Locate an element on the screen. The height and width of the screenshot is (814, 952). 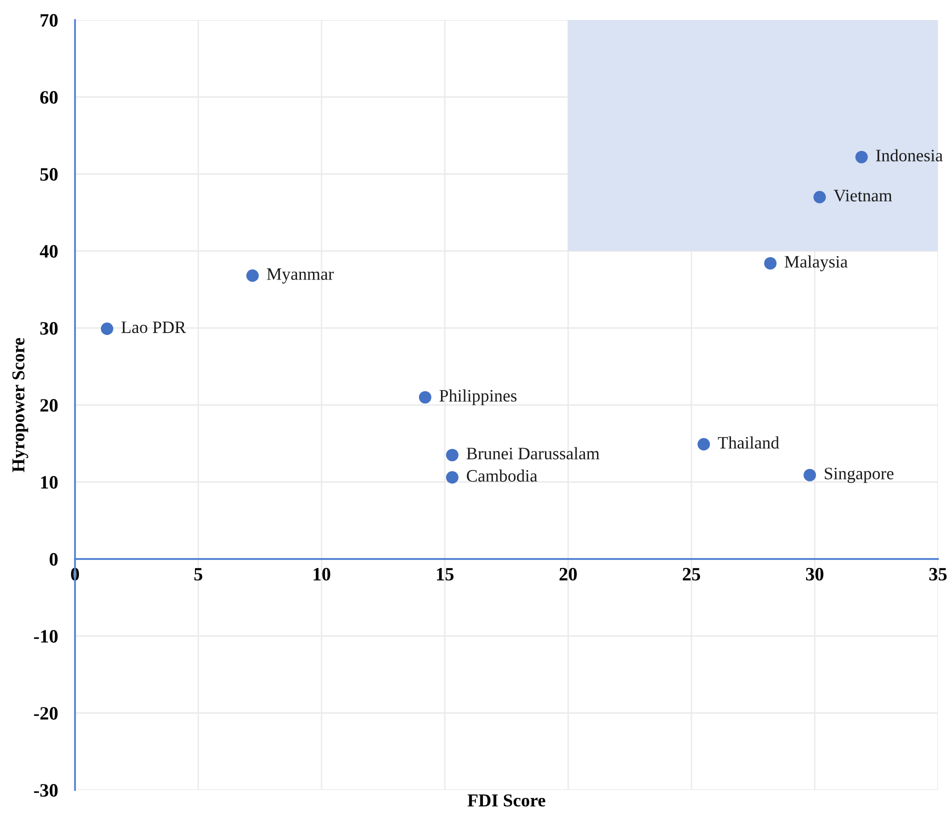
y-tick-label: -10 is located at coordinates (46, 636).